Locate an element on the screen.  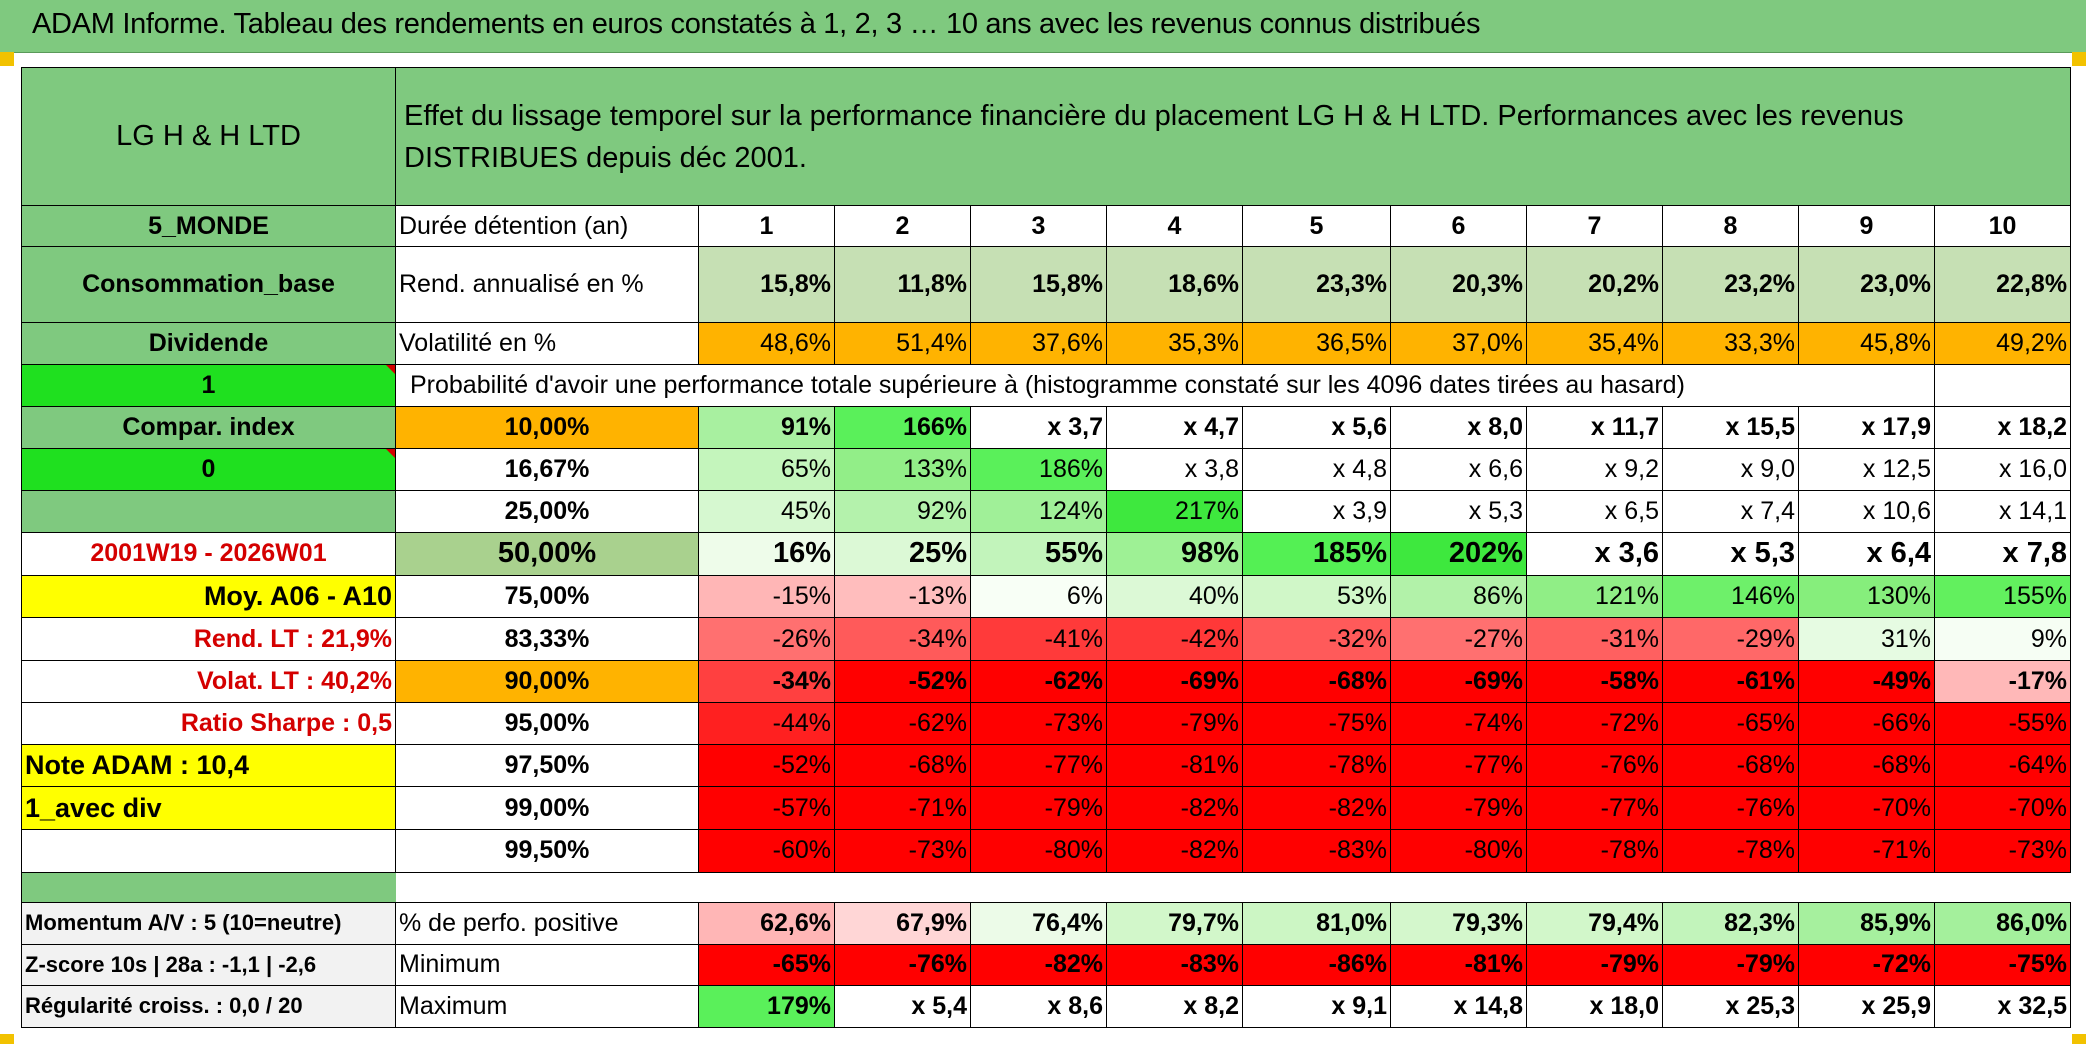
probability-threshold: 97,50% is located at coordinates (547, 766).